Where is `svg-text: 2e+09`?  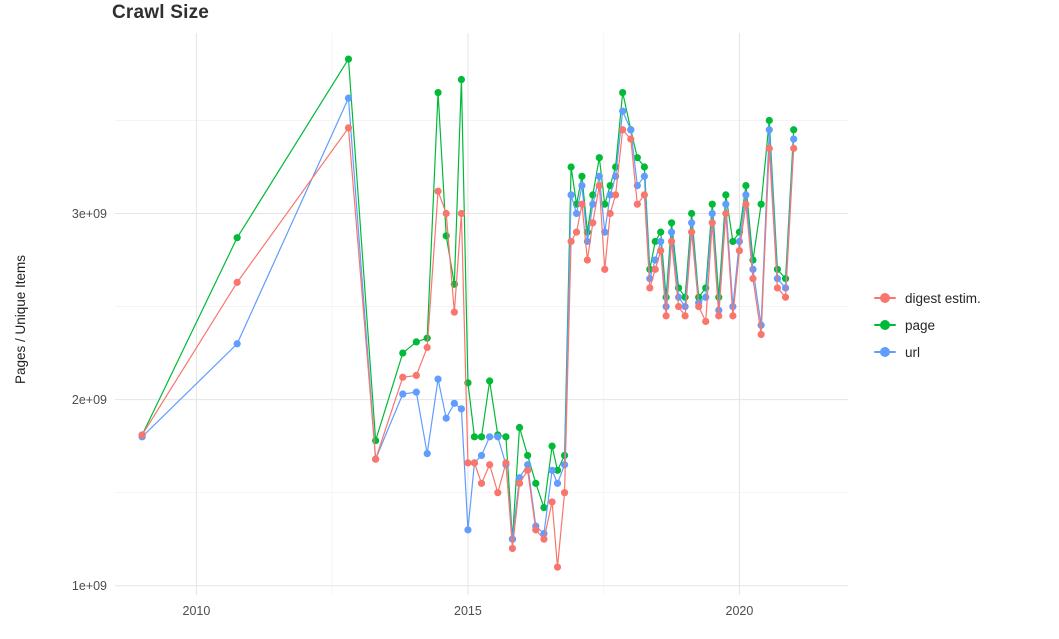
svg-text: 2e+09 is located at coordinates (89, 400).